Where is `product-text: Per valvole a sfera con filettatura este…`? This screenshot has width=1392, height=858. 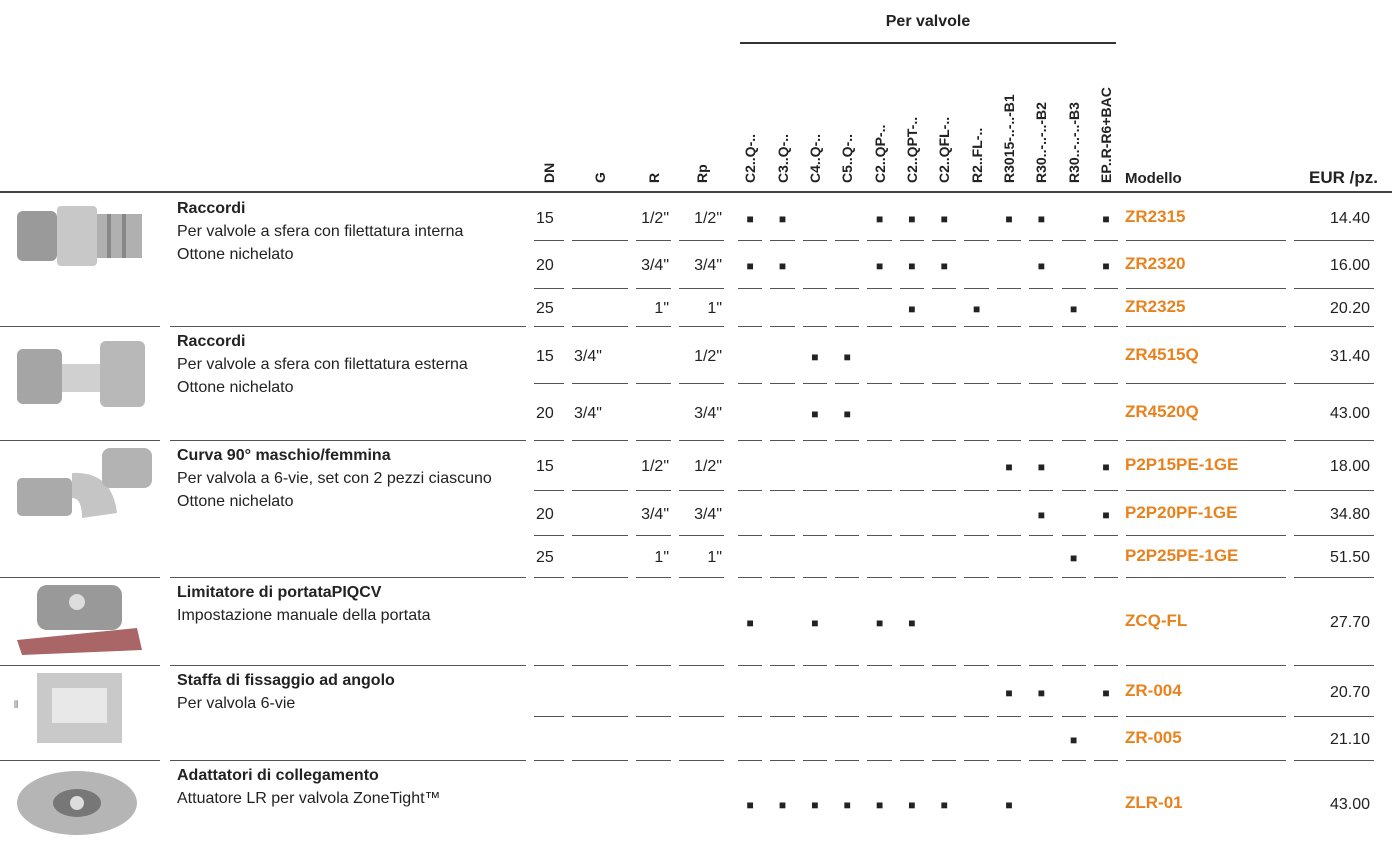
product-text: Per valvole a sfera con filettatura este… is located at coordinates (322, 364).